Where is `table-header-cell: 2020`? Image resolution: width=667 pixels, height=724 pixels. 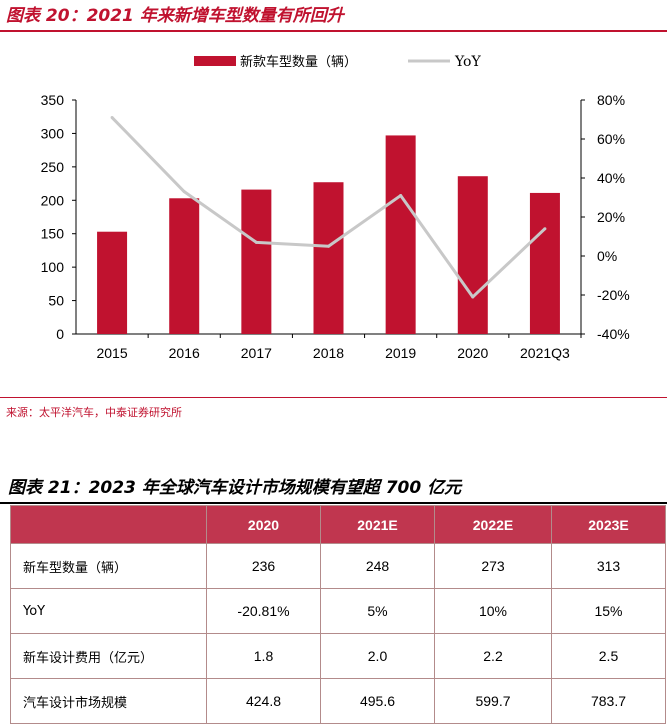 table-header-cell: 2020 is located at coordinates (263, 524).